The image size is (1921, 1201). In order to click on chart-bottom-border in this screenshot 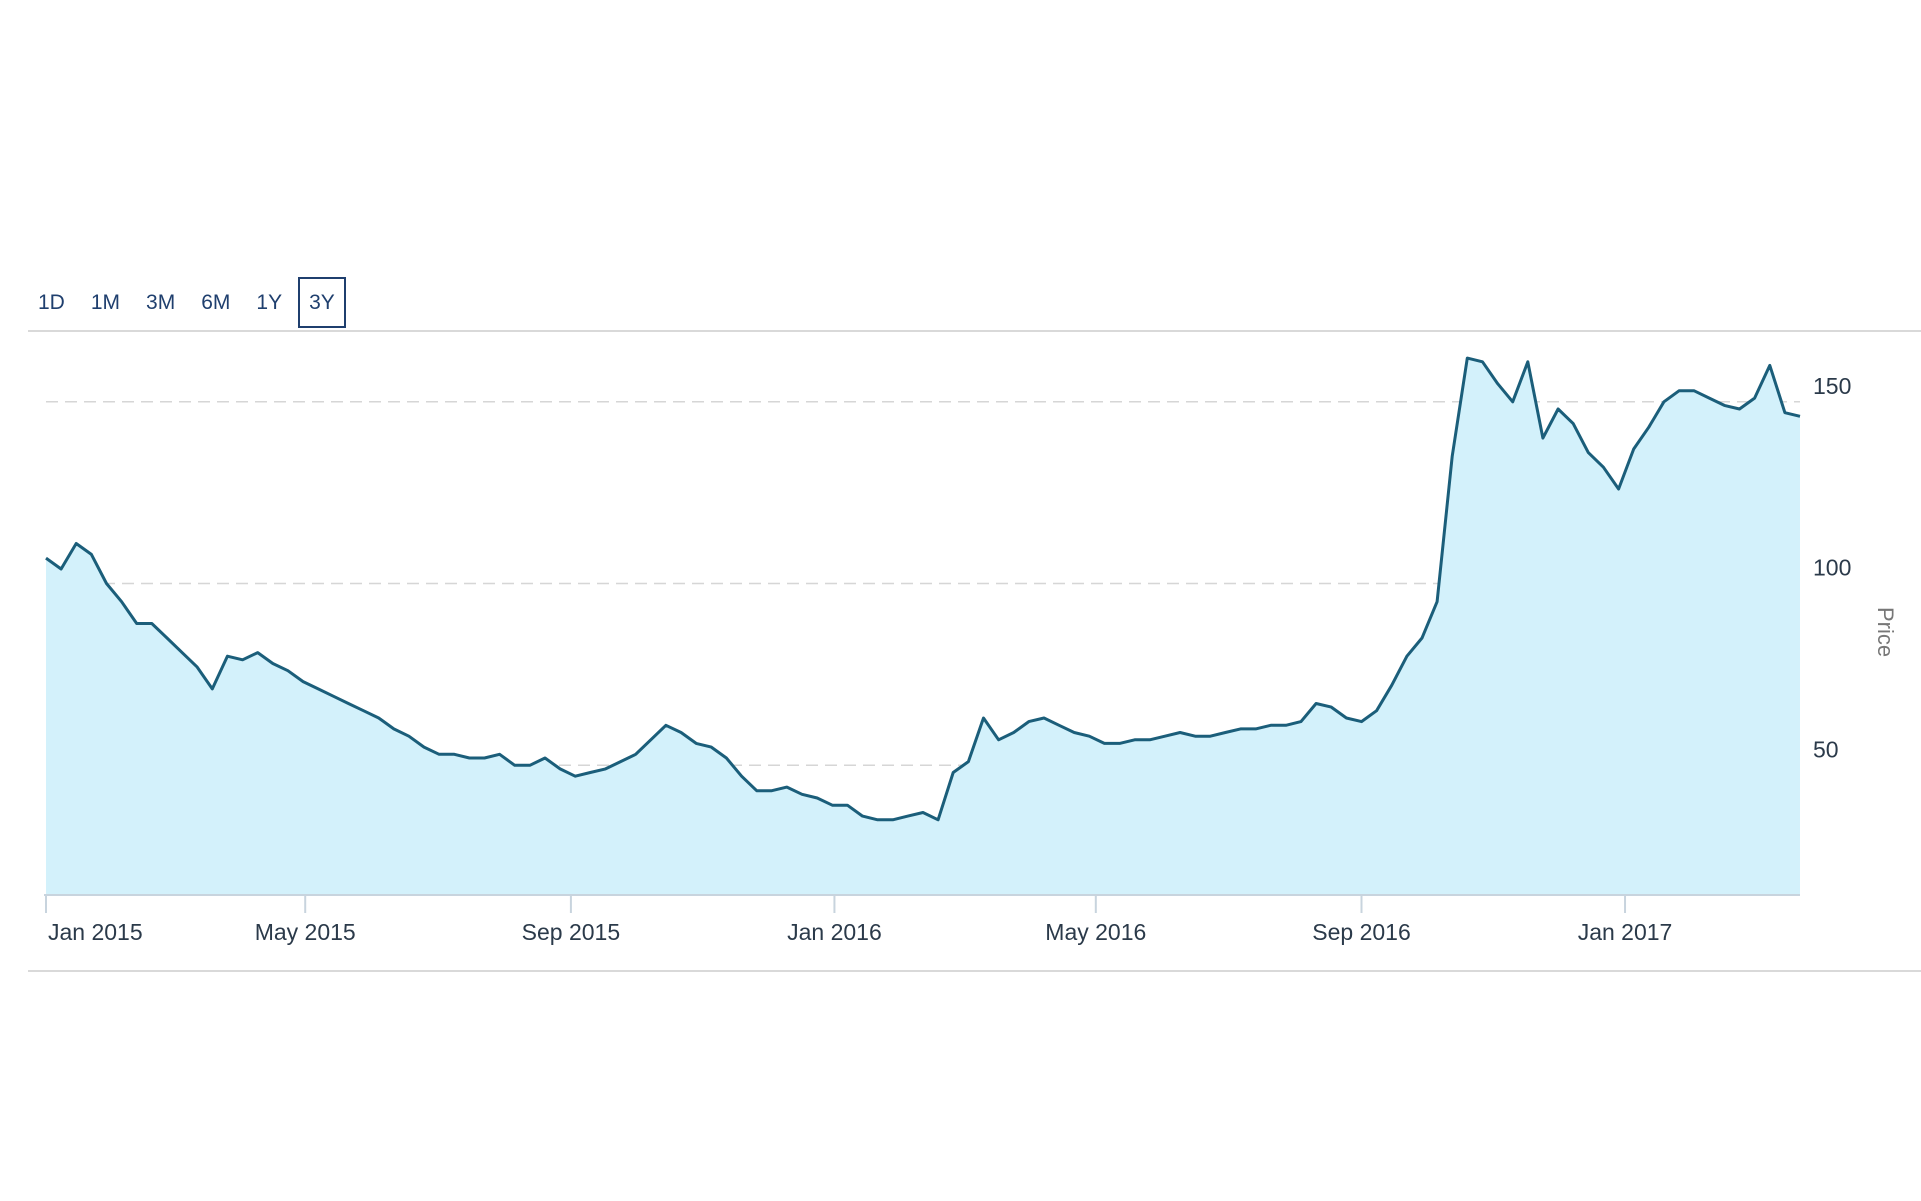, I will do `click(974, 971)`.